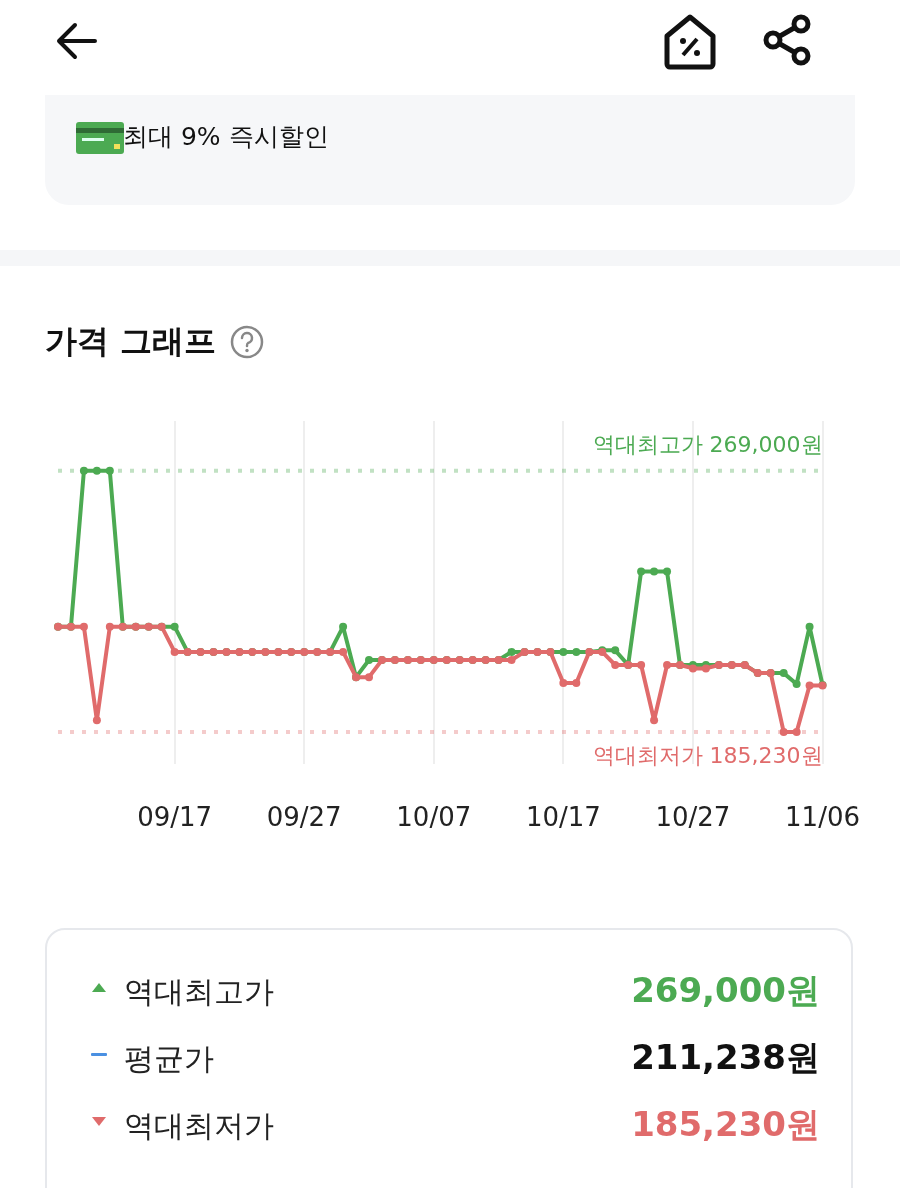 Image resolution: width=900 pixels, height=1188 pixels. Describe the element at coordinates (707, 444) in the screenshot. I see `ref-line-label: 역대최고가 269,000원` at that location.